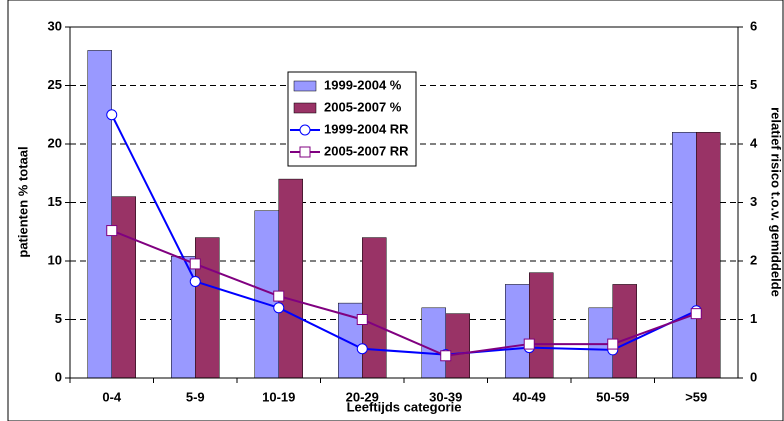 The width and height of the screenshot is (784, 421). I want to click on y-tick-label: 10, so click(55, 259).